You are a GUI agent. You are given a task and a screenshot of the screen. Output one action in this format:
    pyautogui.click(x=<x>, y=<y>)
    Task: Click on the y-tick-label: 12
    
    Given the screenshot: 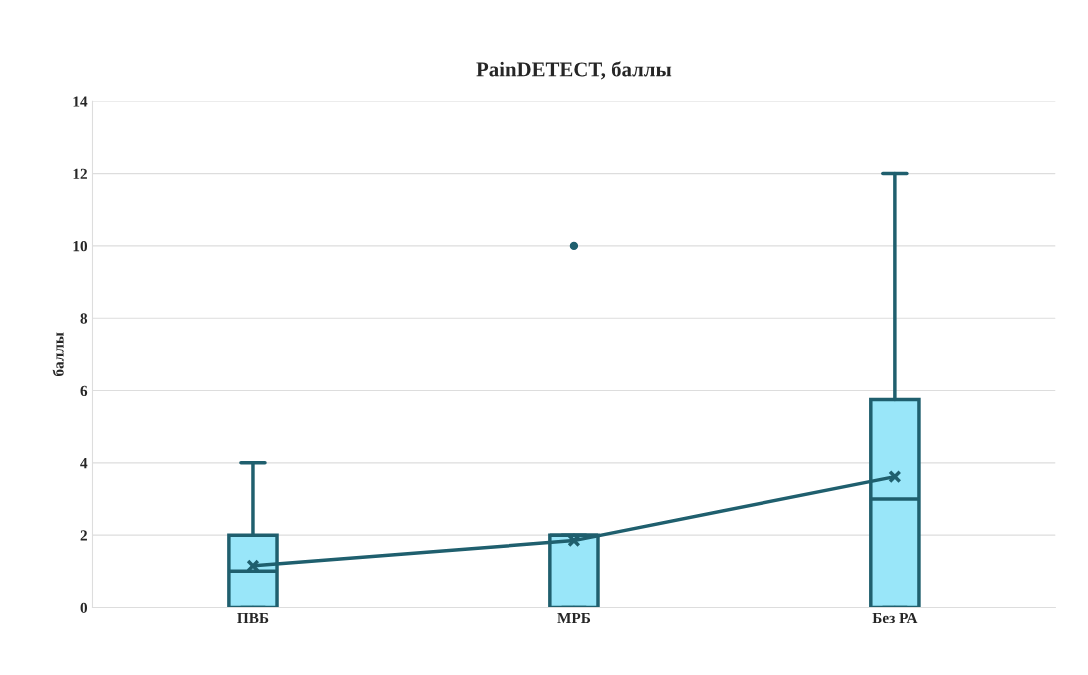 What is the action you would take?
    pyautogui.click(x=80, y=173)
    